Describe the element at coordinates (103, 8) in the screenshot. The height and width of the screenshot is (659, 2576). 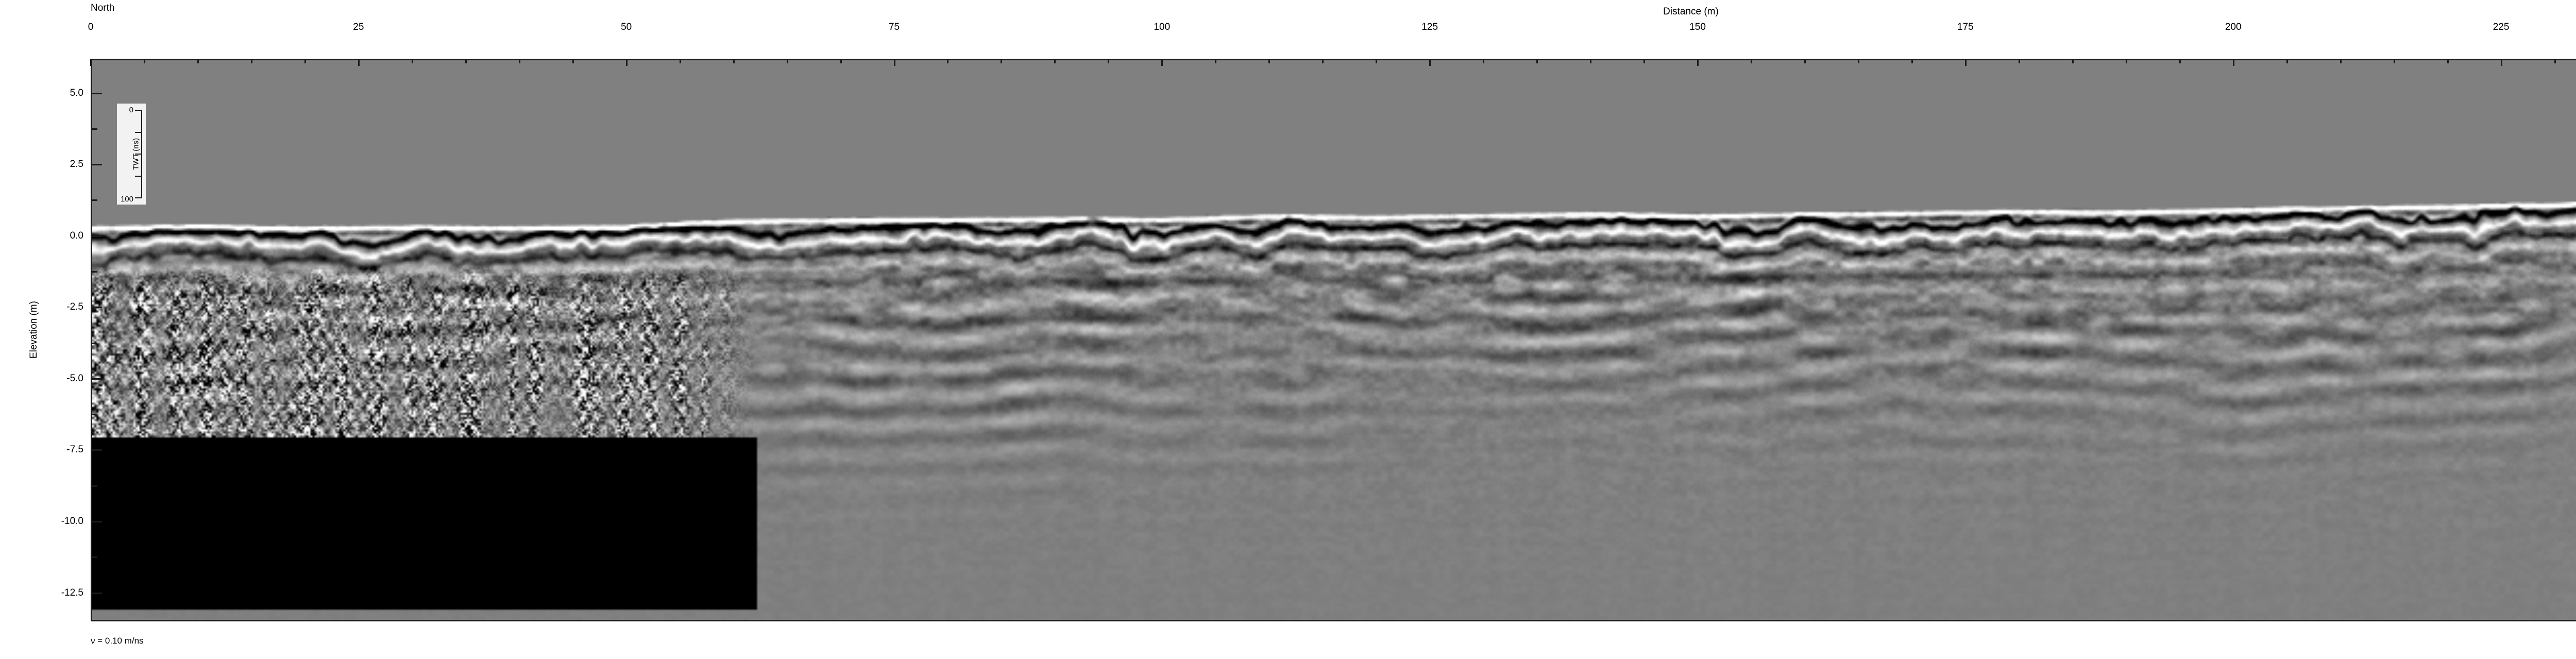
I see `north-orientation-label: North` at that location.